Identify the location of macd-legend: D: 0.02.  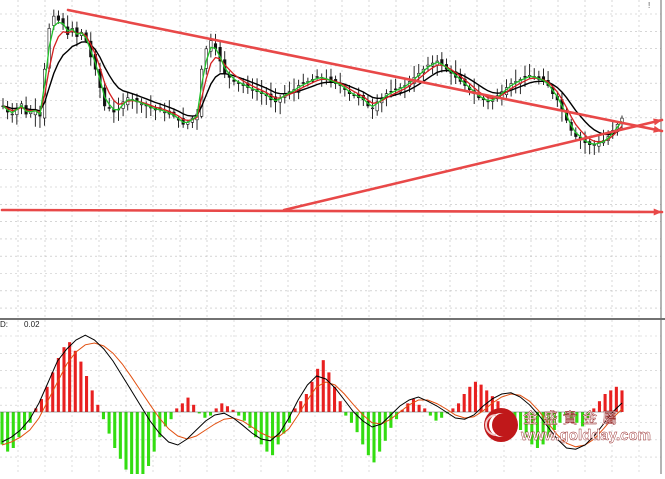
(20, 324).